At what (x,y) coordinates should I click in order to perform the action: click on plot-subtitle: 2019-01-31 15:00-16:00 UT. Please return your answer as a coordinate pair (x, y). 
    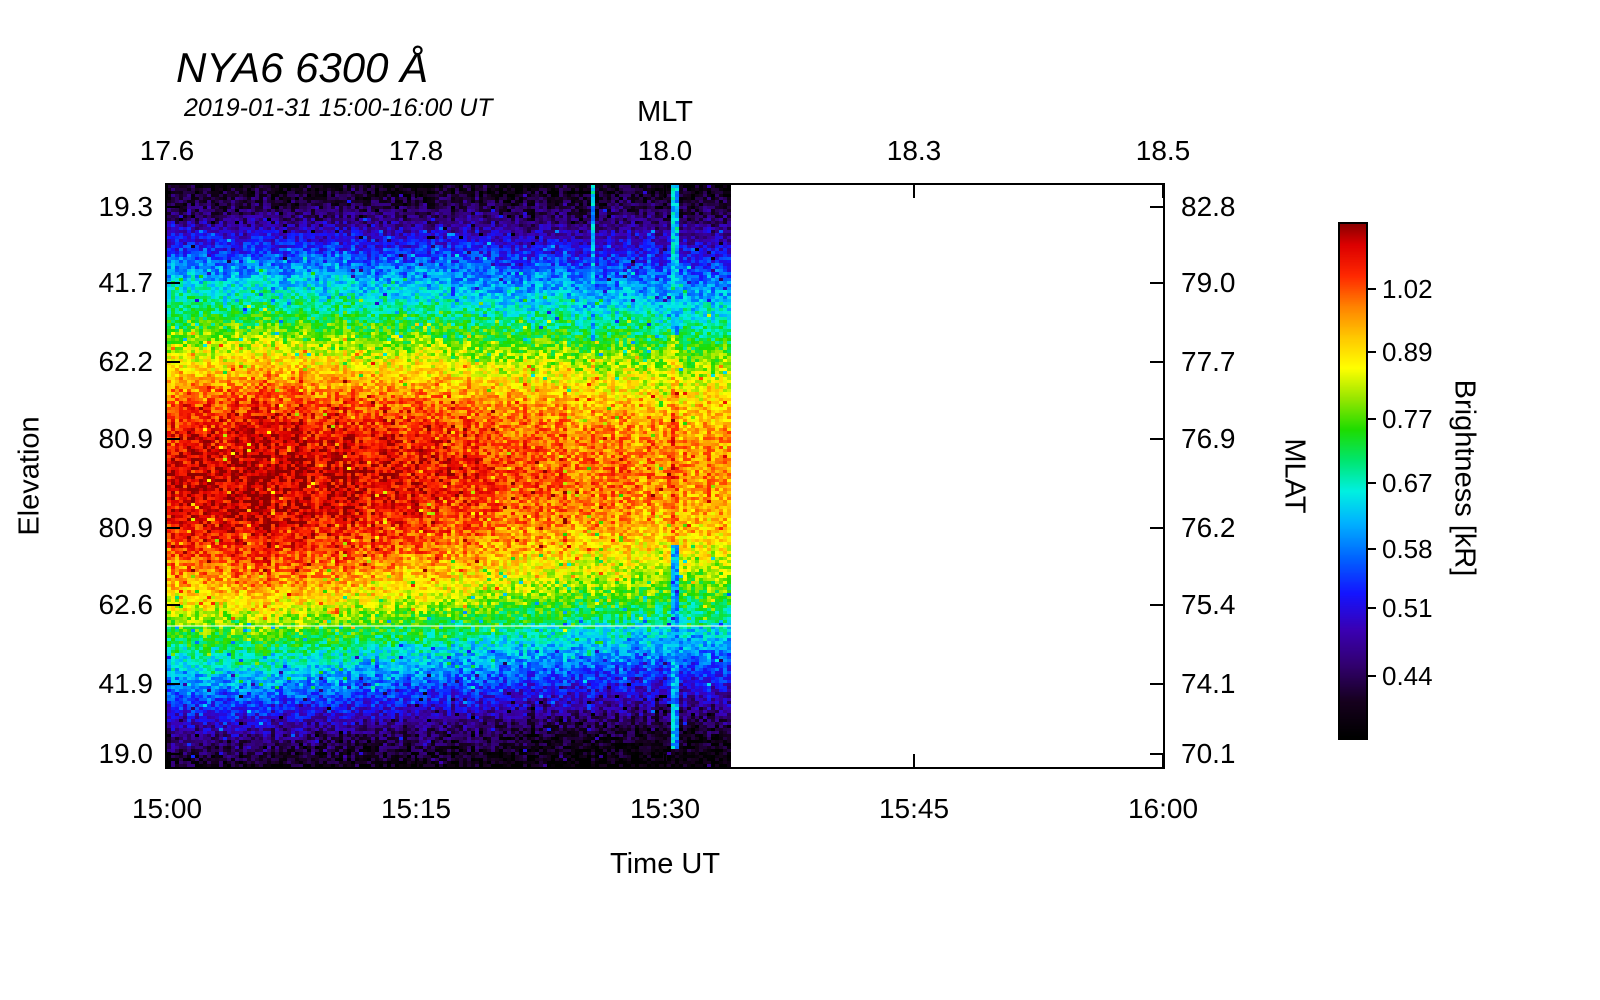
    Looking at the image, I should click on (338, 108).